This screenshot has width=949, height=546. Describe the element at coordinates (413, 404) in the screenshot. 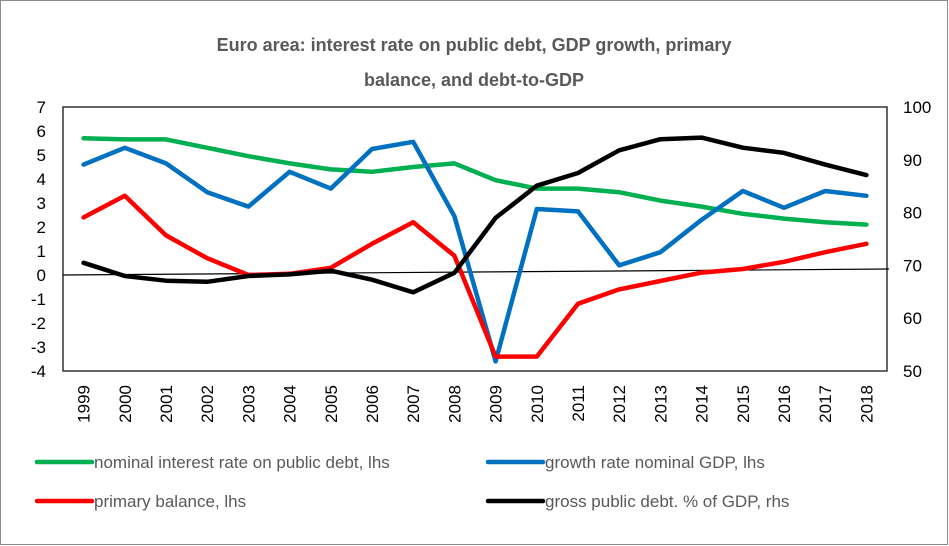

I see `x-axis-tick-label: 2007` at that location.